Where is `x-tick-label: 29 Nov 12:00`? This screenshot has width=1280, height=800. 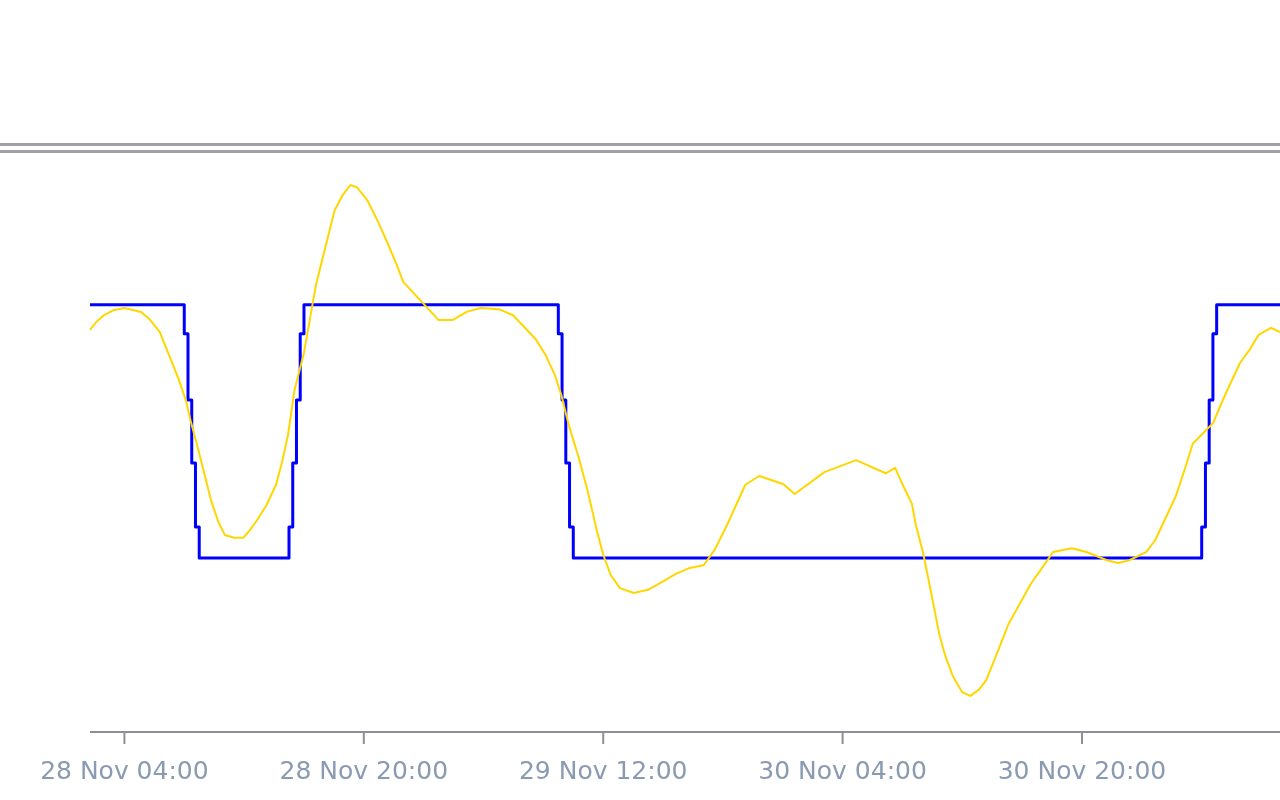 x-tick-label: 29 Nov 12:00 is located at coordinates (603, 770).